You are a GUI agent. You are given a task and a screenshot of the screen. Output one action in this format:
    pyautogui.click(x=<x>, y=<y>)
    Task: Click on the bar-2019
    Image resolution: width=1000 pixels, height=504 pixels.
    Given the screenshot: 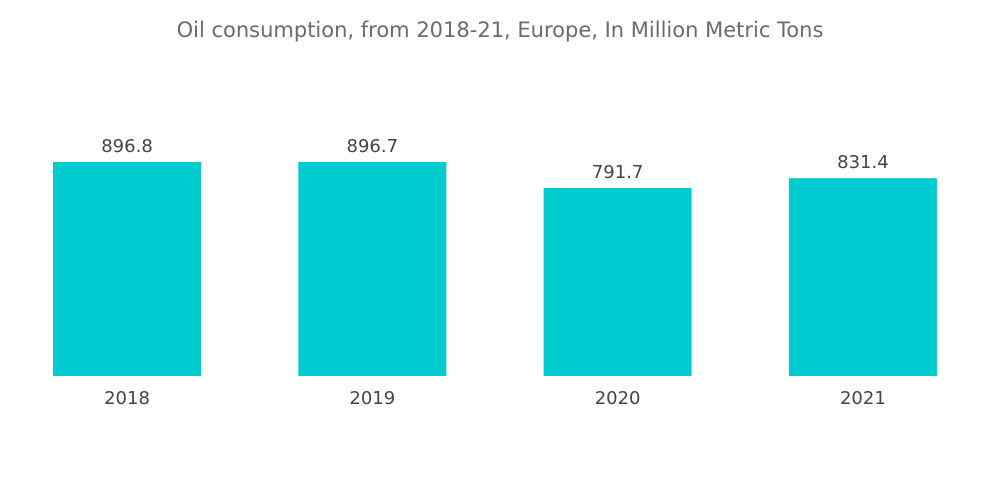 What is the action you would take?
    pyautogui.click(x=372, y=269)
    